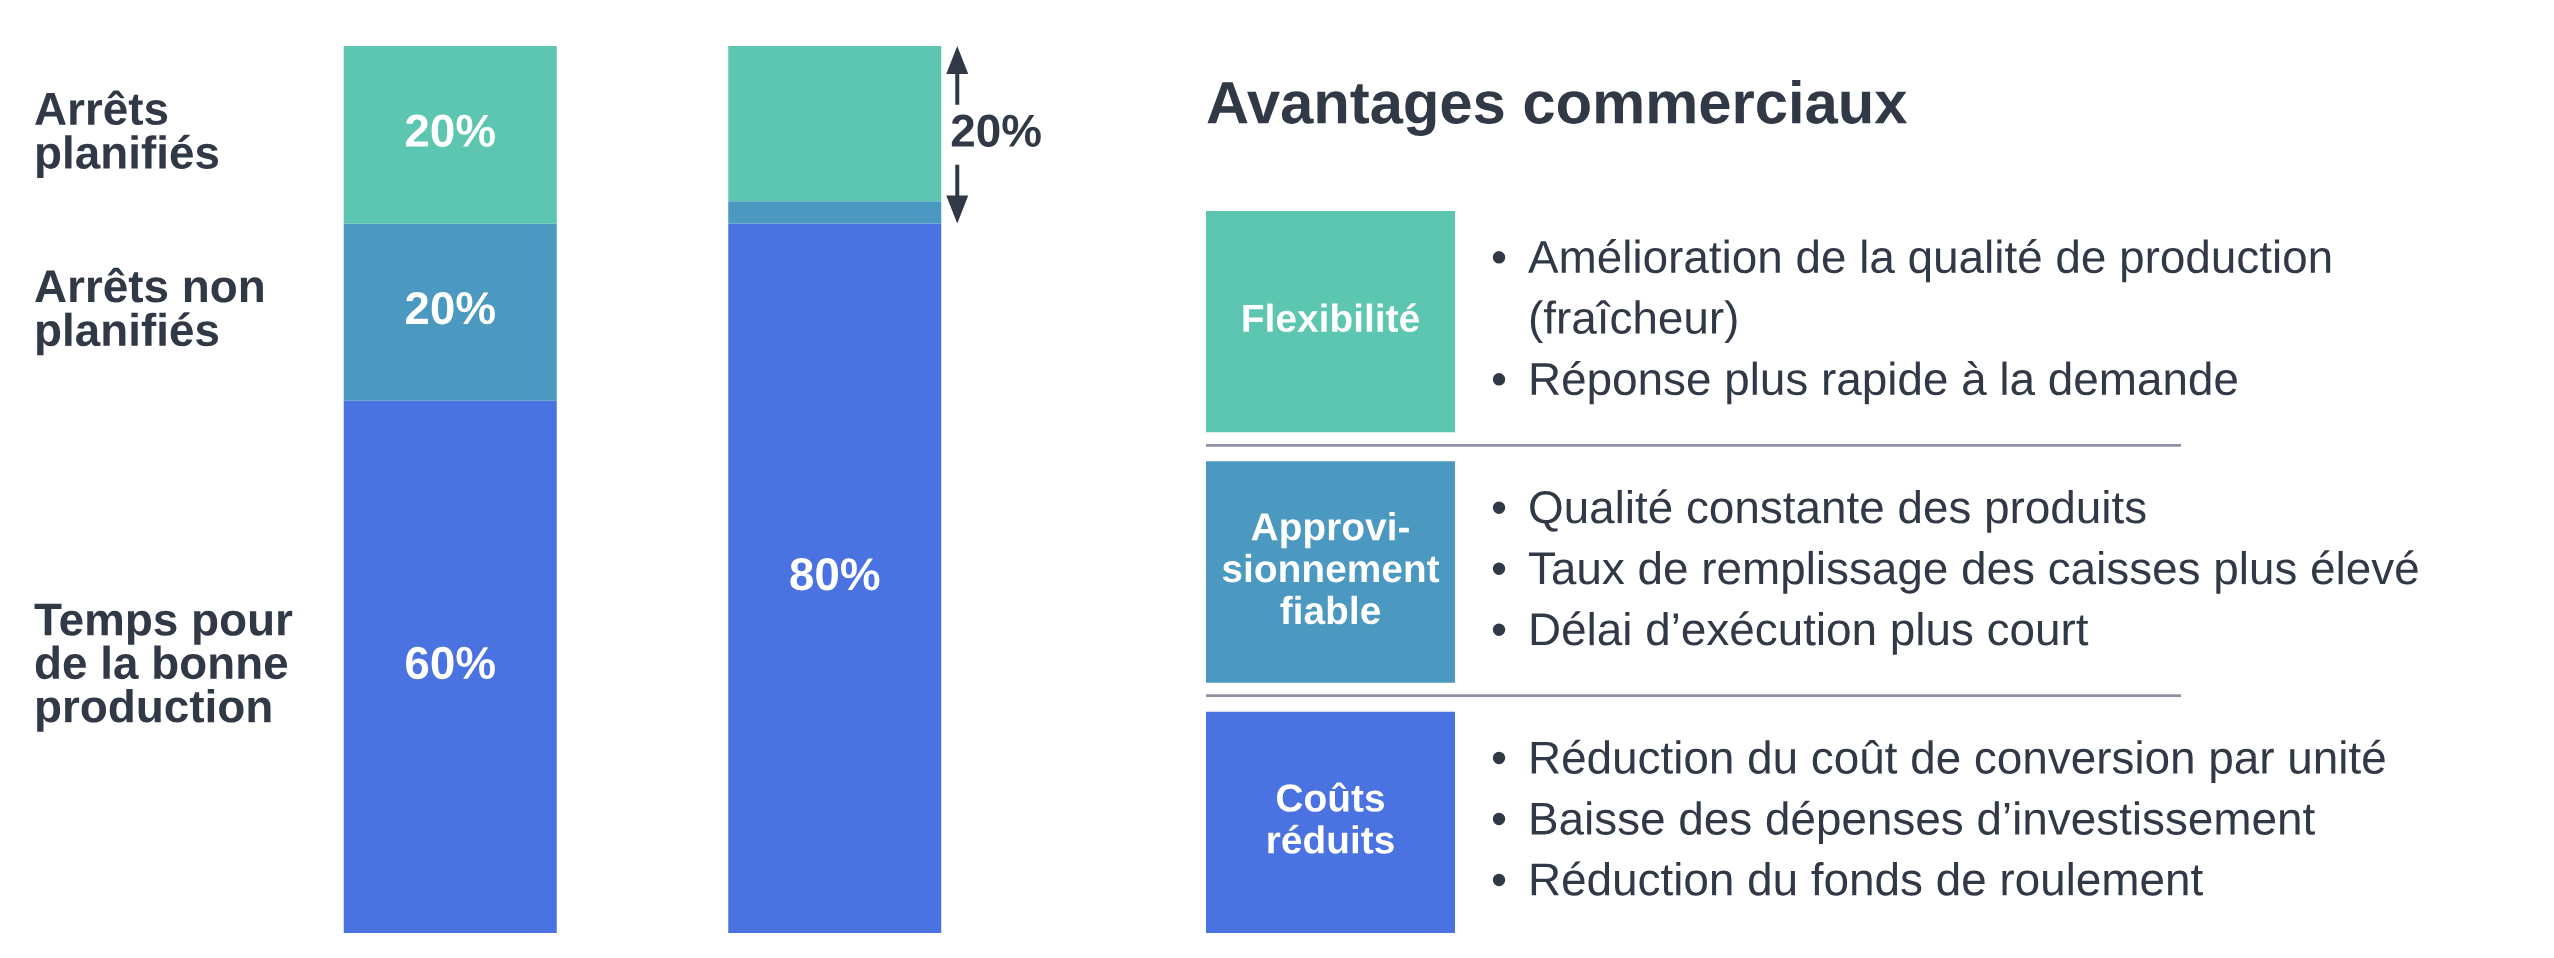 The height and width of the screenshot is (958, 2554). Describe the element at coordinates (996, 130) in the screenshot. I see `annotation: 20%` at that location.